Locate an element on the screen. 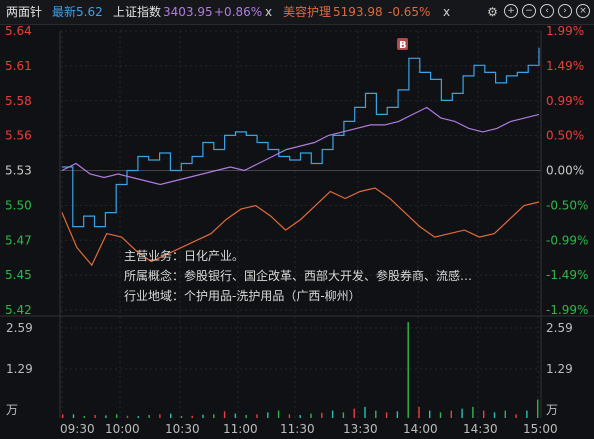 This screenshot has height=439, width=594. sector-line is located at coordinates (300, 227).